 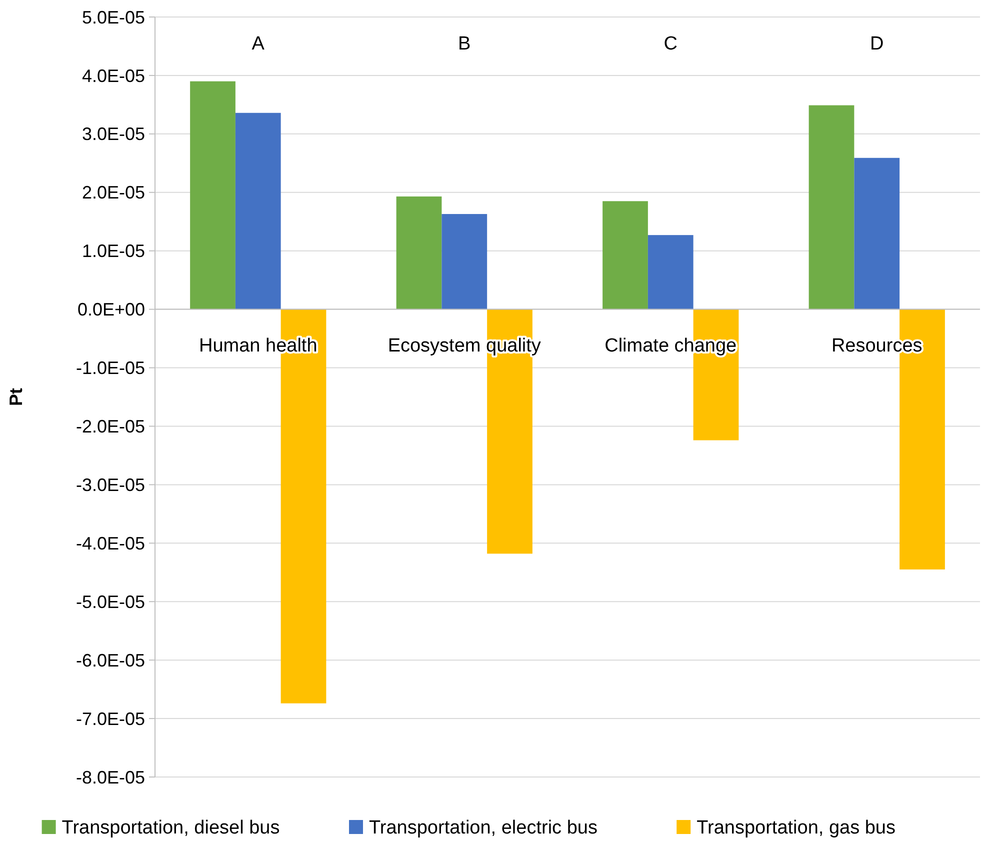 I want to click on y-tick-label: 4.0E-05, so click(x=113, y=76).